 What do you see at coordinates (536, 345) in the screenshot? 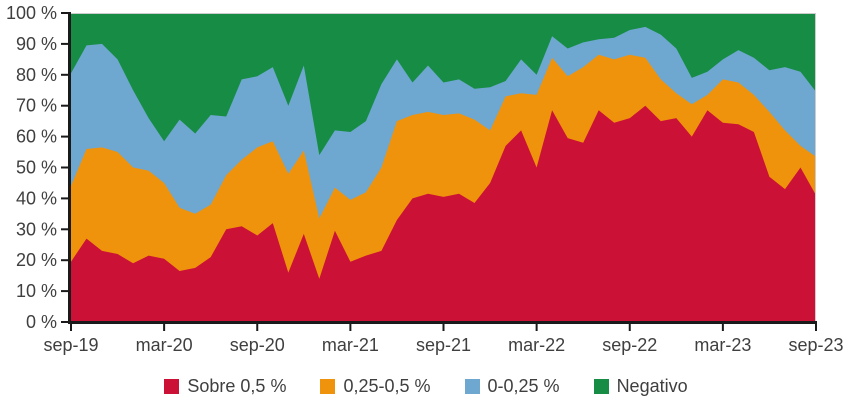
I see `x-tick-label: mar-22` at bounding box center [536, 345].